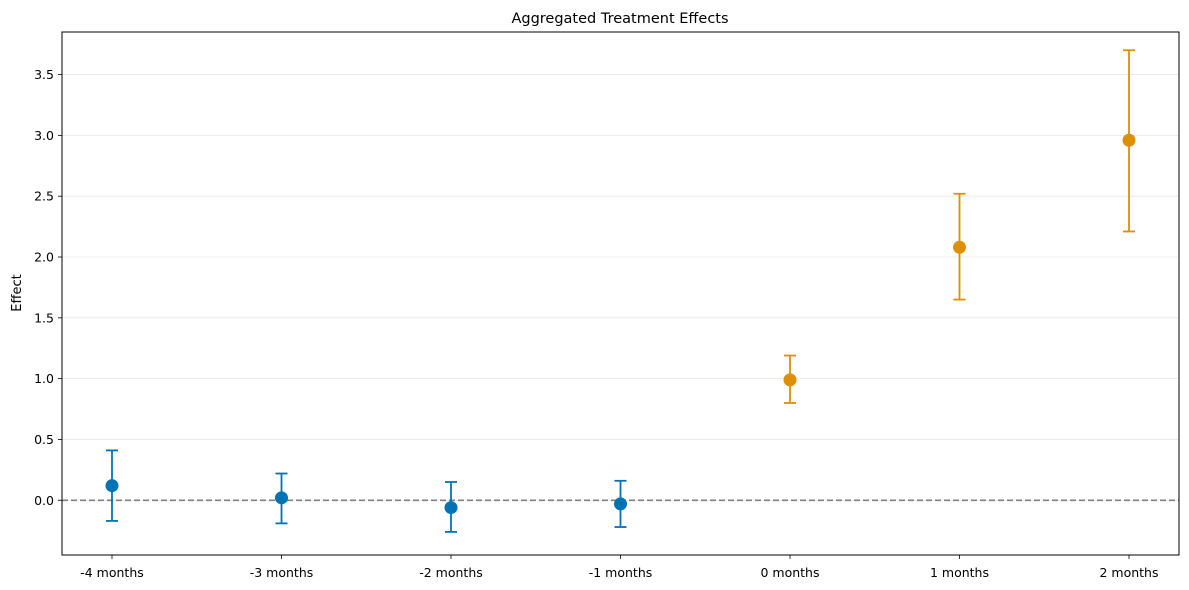  What do you see at coordinates (44, 74) in the screenshot?
I see `y-tick-label: 3.5` at bounding box center [44, 74].